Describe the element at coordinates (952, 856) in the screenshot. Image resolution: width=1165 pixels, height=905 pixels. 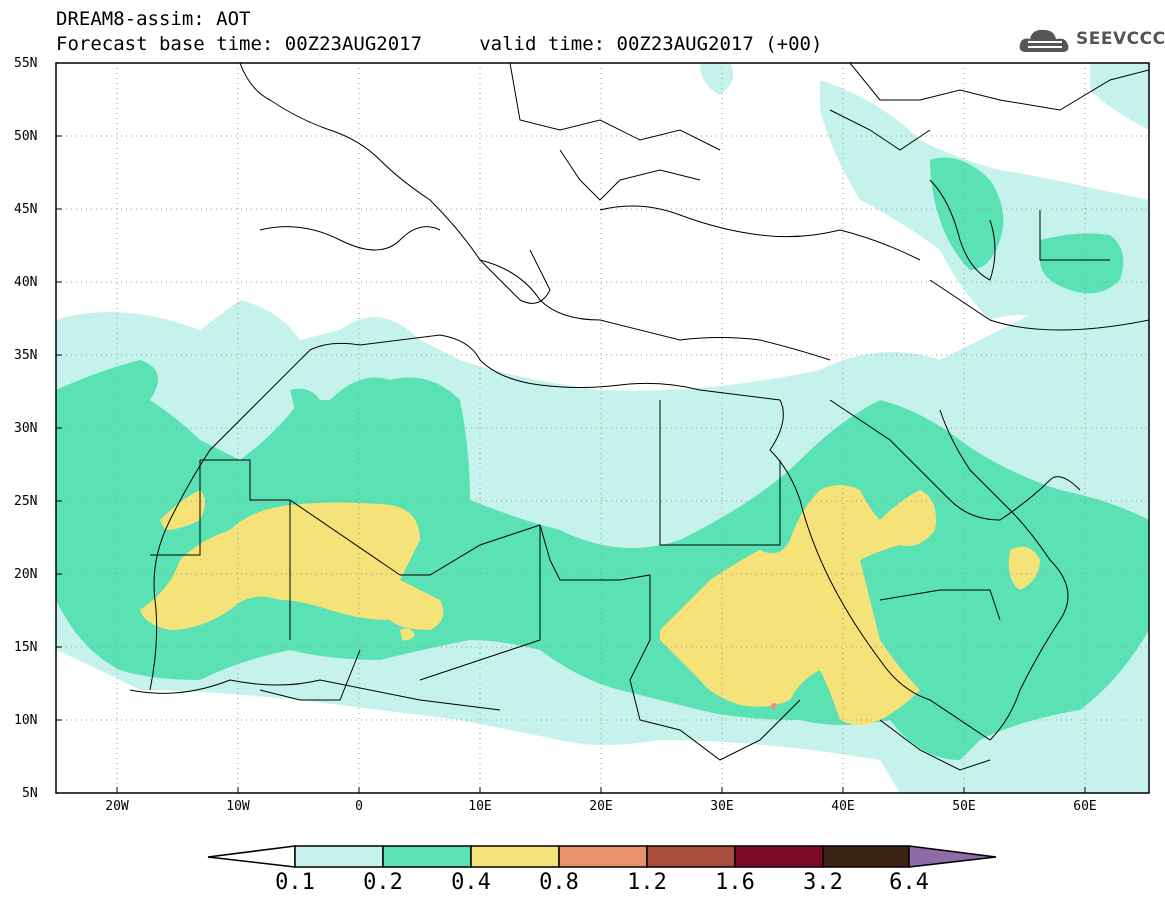
I see `colorbar-high-arrow` at that location.